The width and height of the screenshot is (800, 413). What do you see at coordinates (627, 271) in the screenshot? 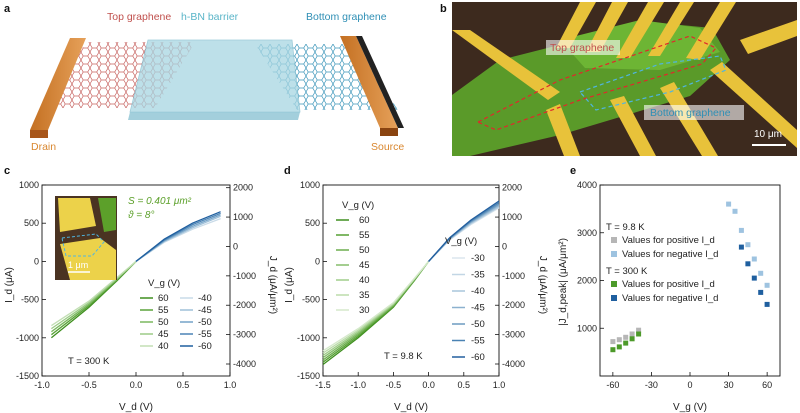
I see `e-legend-t2: T = 300 K` at bounding box center [627, 271].